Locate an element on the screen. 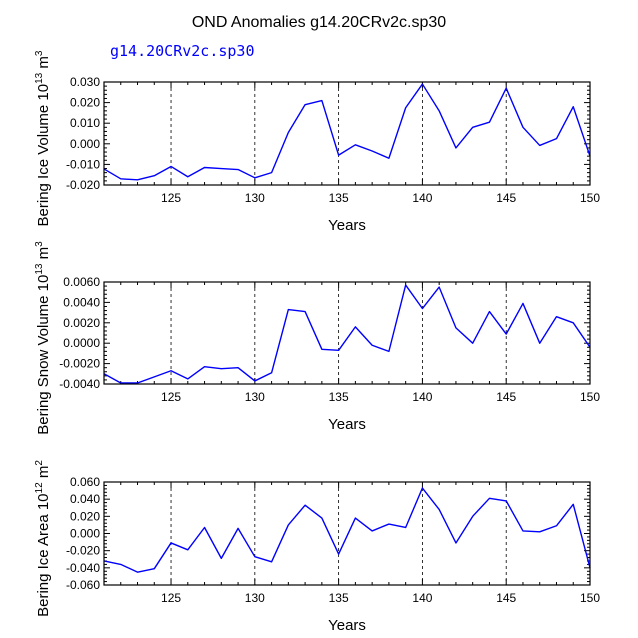 This screenshot has width=638, height=638. c2-ylabel-unit: m is located at coordinates (43, 474).